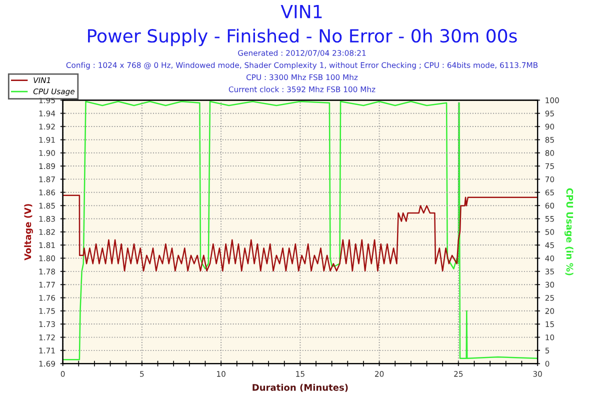  I want to click on y-axis-title: Voltage (V), so click(28, 232).